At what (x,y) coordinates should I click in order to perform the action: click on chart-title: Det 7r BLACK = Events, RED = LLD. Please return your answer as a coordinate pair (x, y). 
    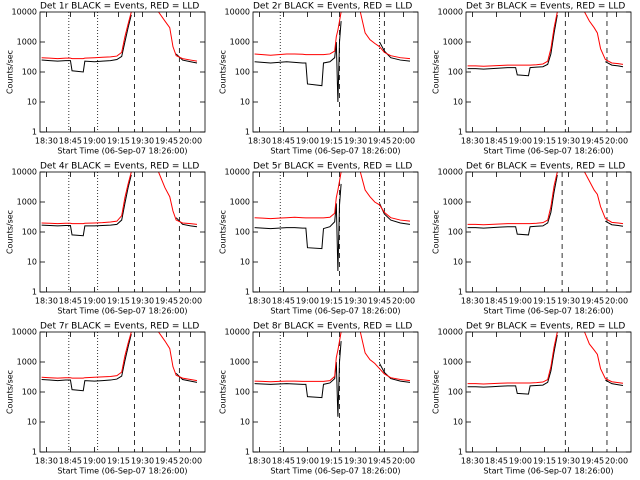
    Looking at the image, I should click on (119, 327).